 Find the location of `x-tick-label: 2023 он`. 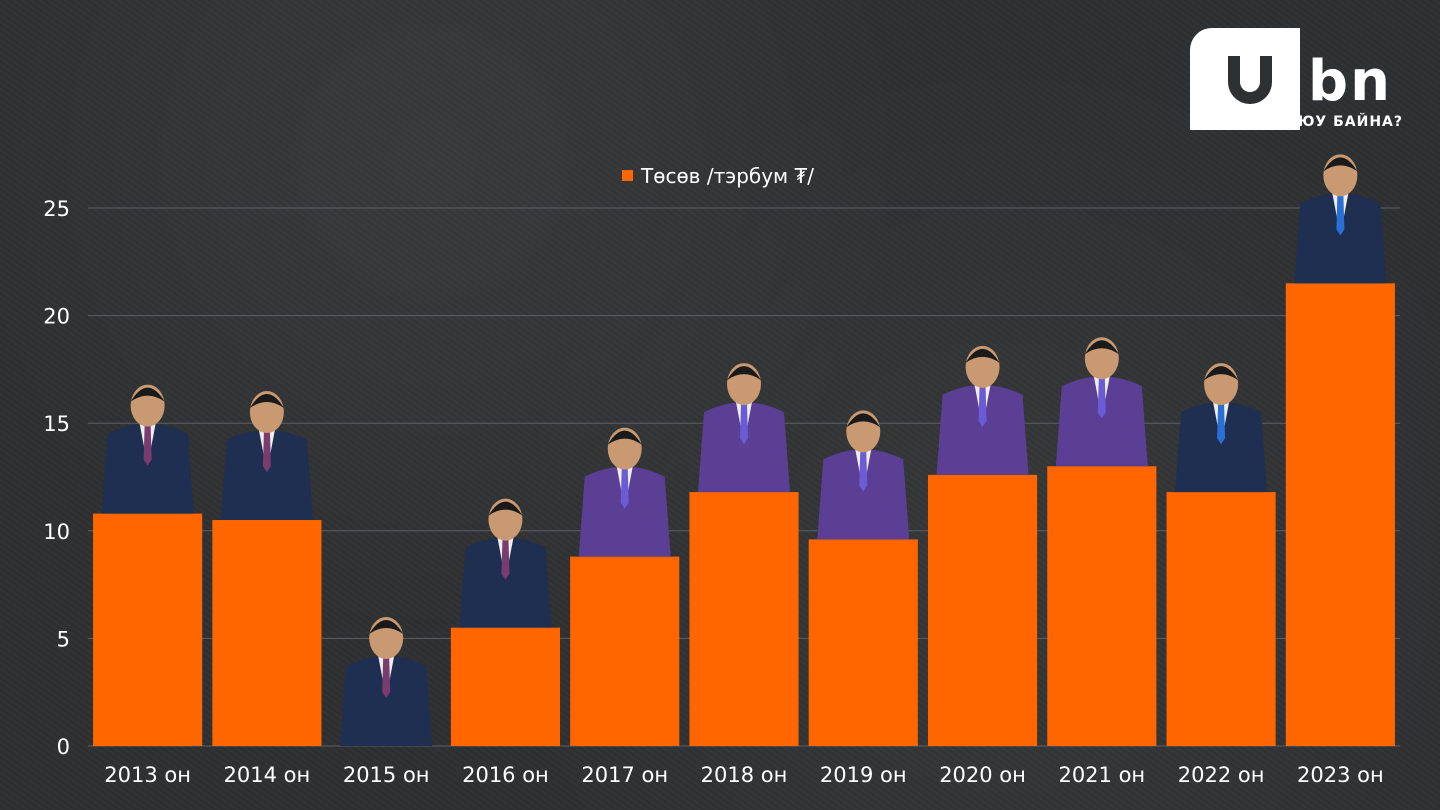

x-tick-label: 2023 он is located at coordinates (1340, 775).